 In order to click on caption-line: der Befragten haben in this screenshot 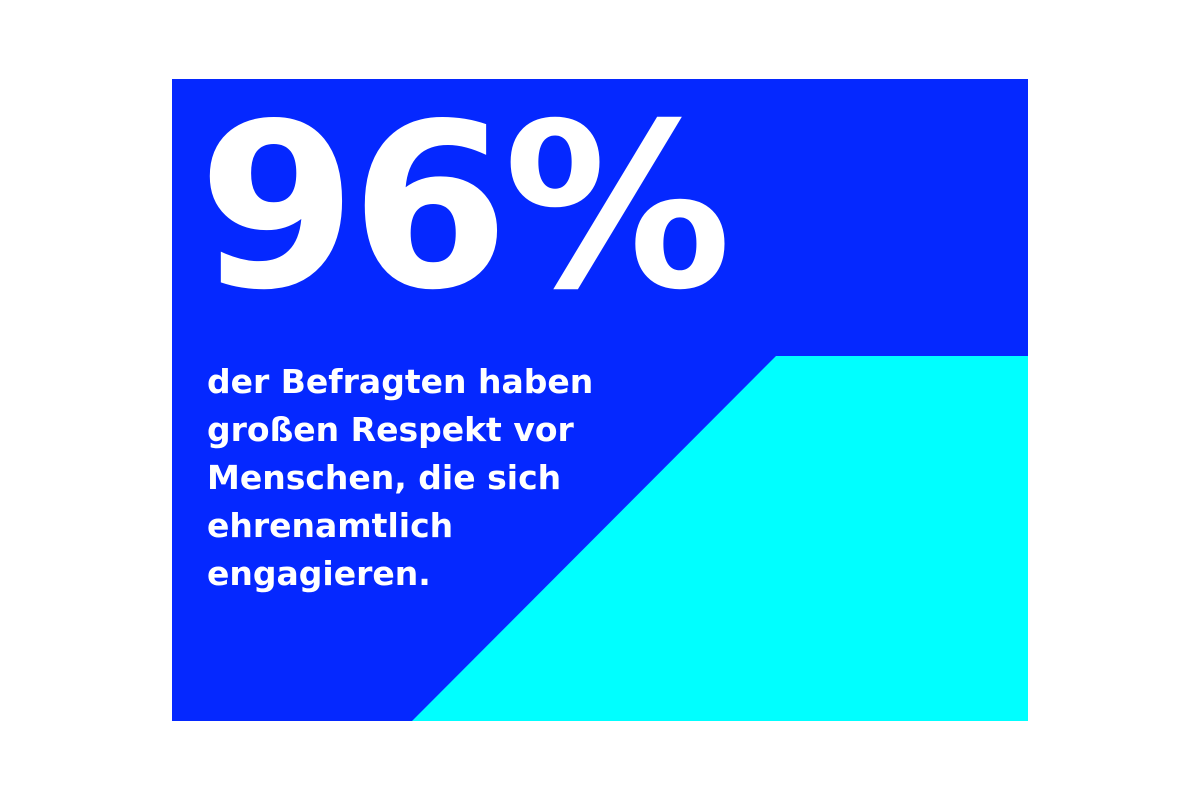, I will do `click(400, 381)`.